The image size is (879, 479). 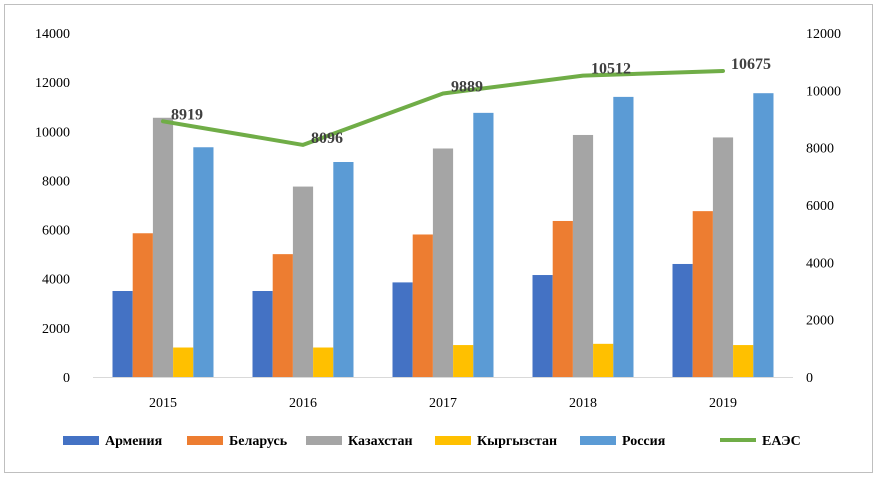 I want to click on bar-беларусь-2016, so click(x=282, y=315).